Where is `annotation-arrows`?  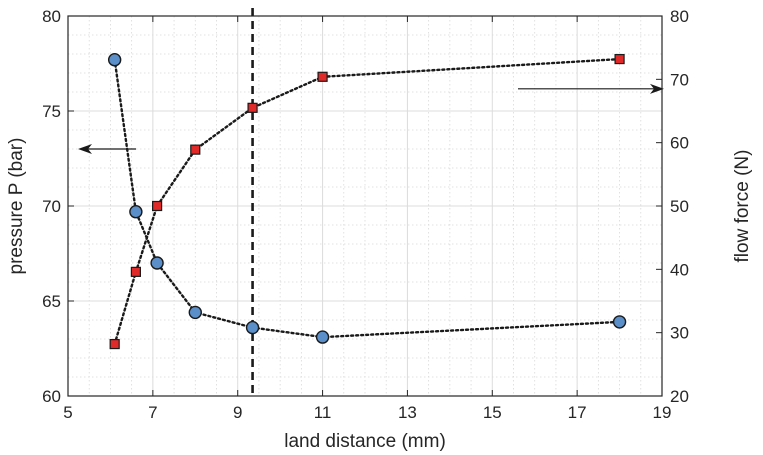
annotation-arrows is located at coordinates (371, 118).